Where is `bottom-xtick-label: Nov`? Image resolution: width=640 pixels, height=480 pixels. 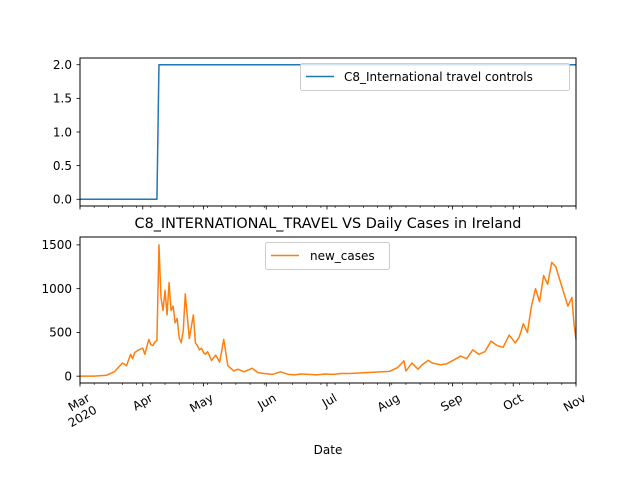 bottom-xtick-label: Nov is located at coordinates (574, 403).